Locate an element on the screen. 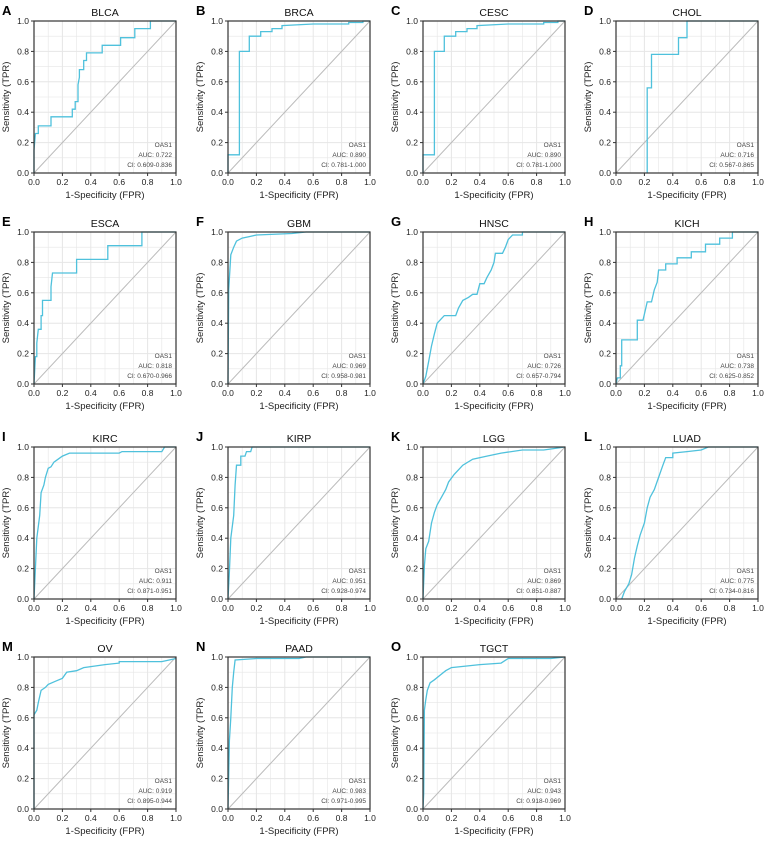  panel-title: KIRP is located at coordinates (299, 439).